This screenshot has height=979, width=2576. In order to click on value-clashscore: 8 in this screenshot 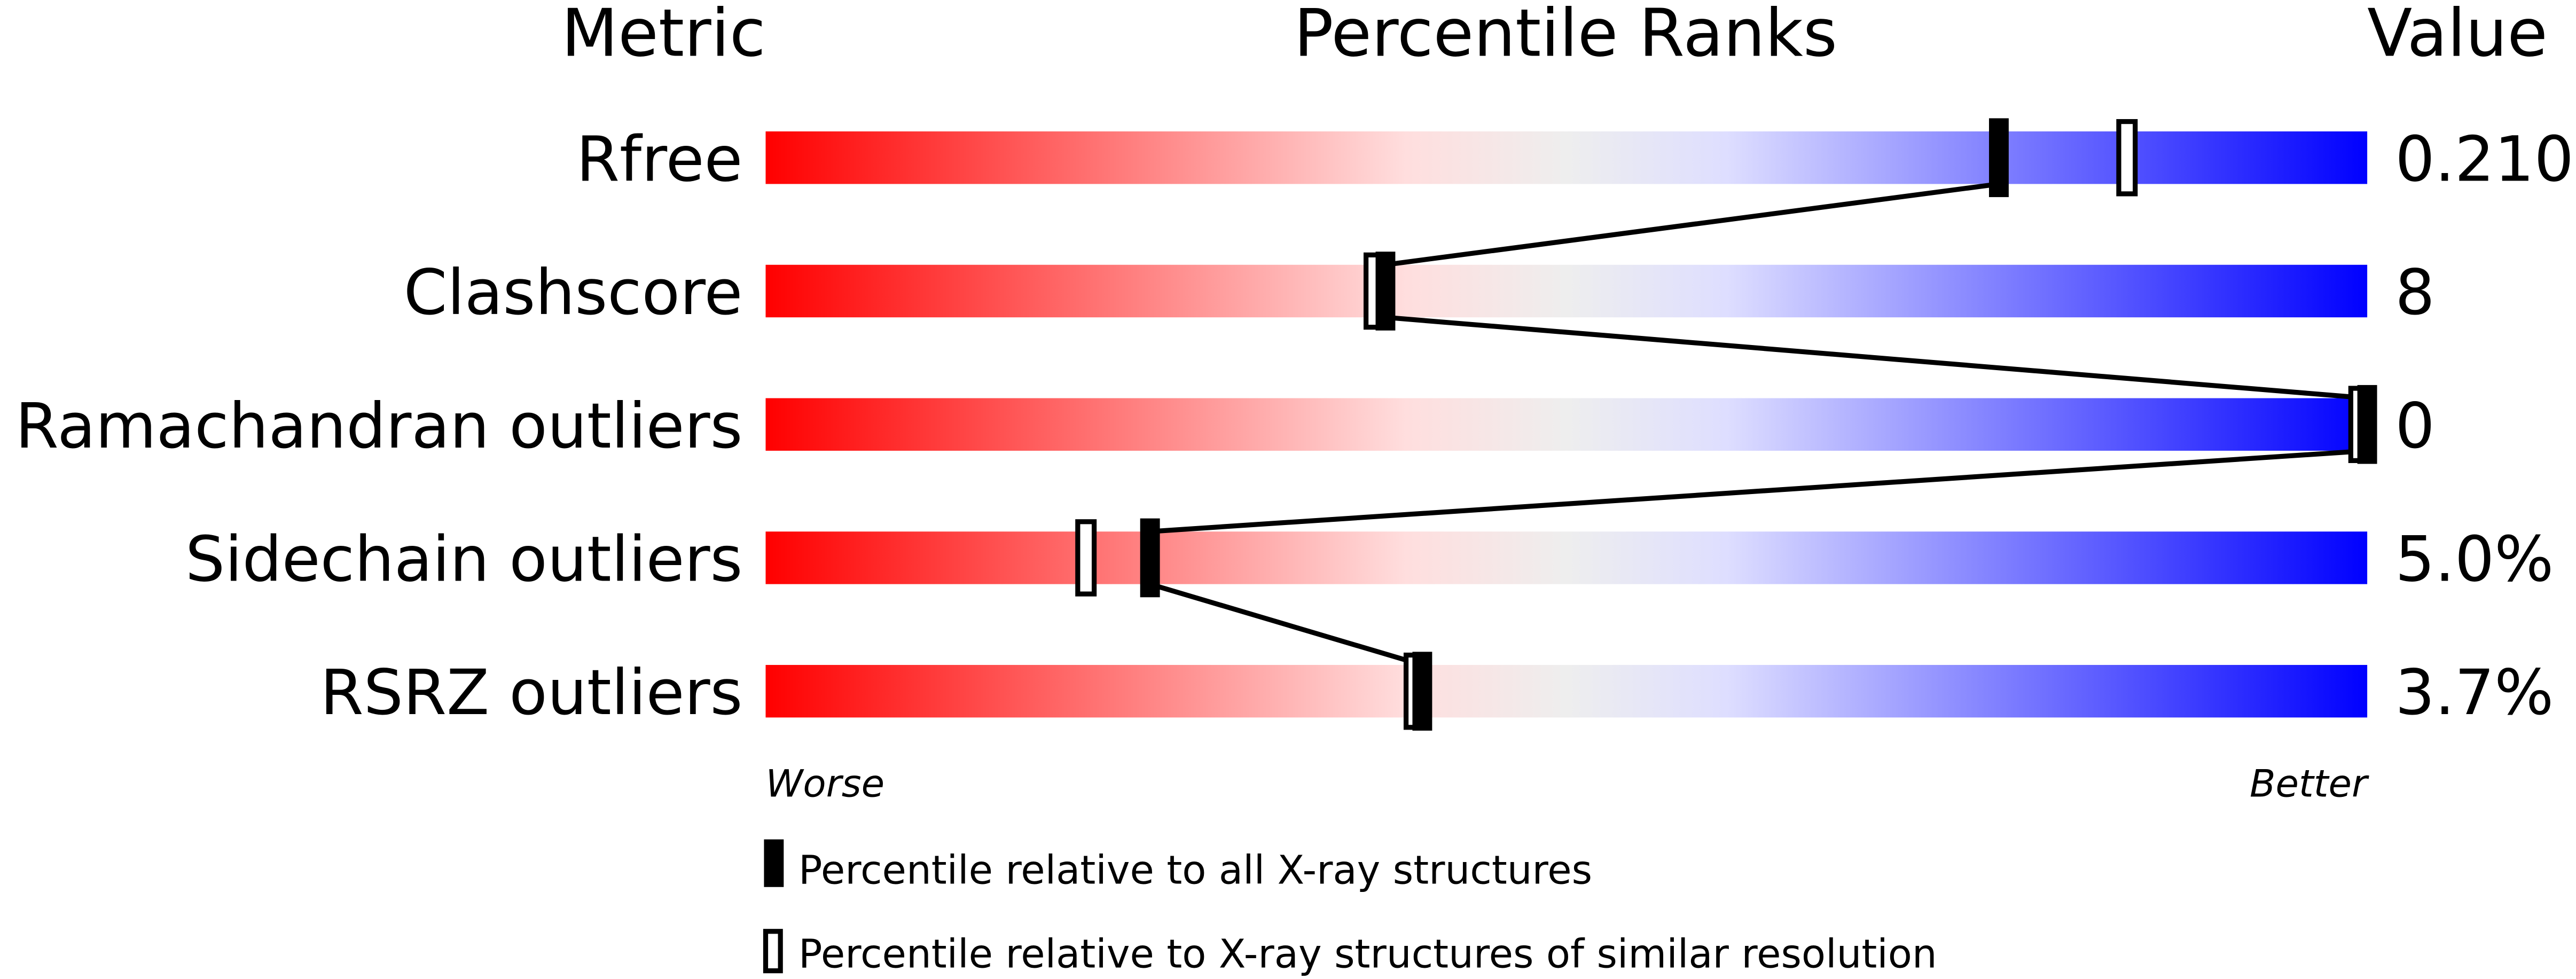, I will do `click(2414, 292)`.